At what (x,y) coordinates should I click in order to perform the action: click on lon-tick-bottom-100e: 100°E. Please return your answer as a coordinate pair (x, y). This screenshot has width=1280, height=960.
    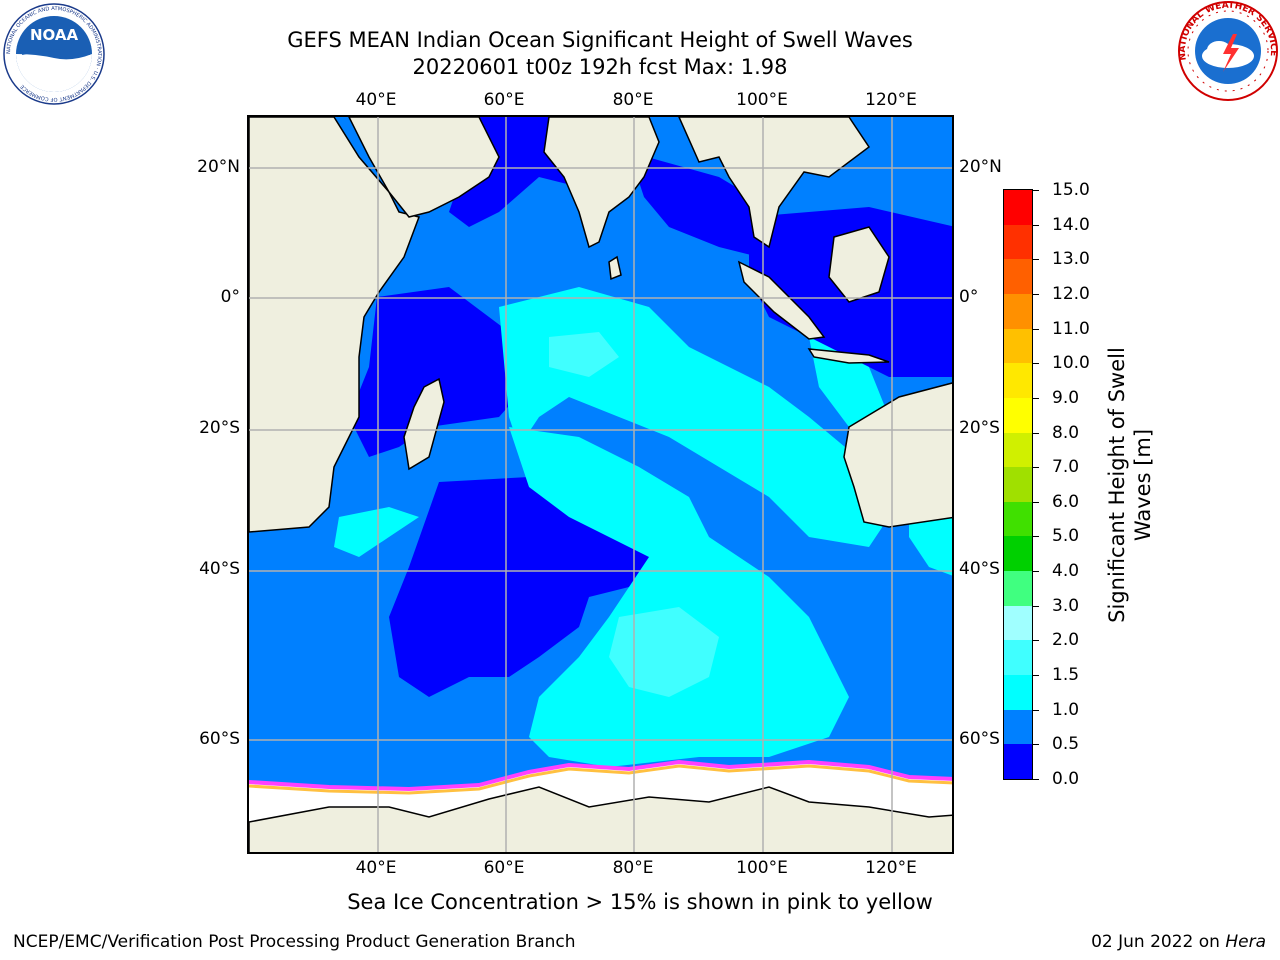
    Looking at the image, I should click on (762, 868).